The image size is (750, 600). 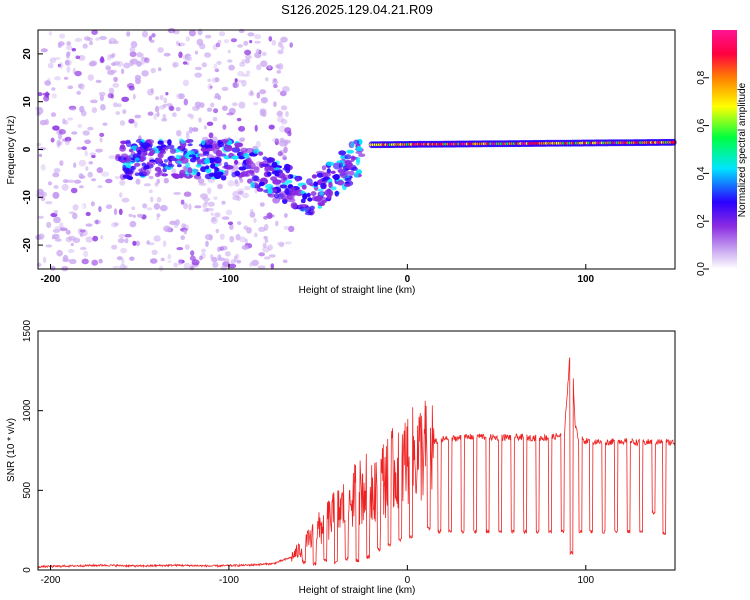 I want to click on spectrogram-x-tick-label: 100, so click(x=585, y=279).